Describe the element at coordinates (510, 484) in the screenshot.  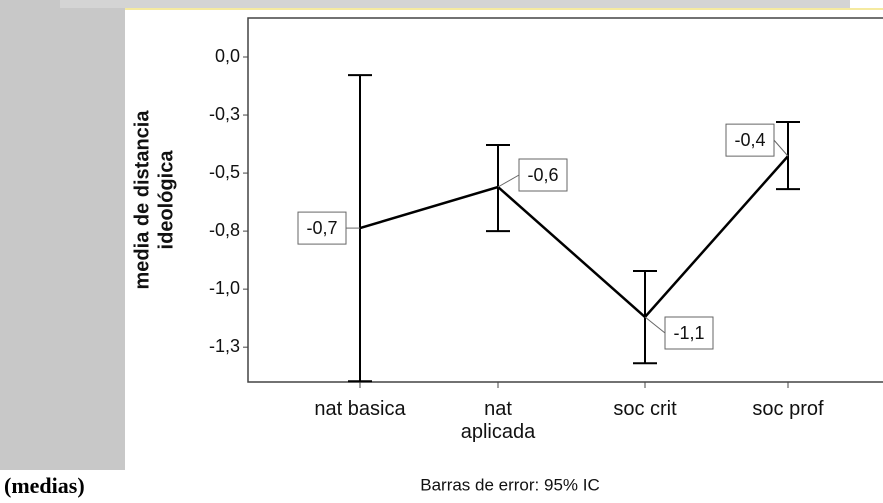
I see `footnote: Barras de error: 95% IC` at that location.